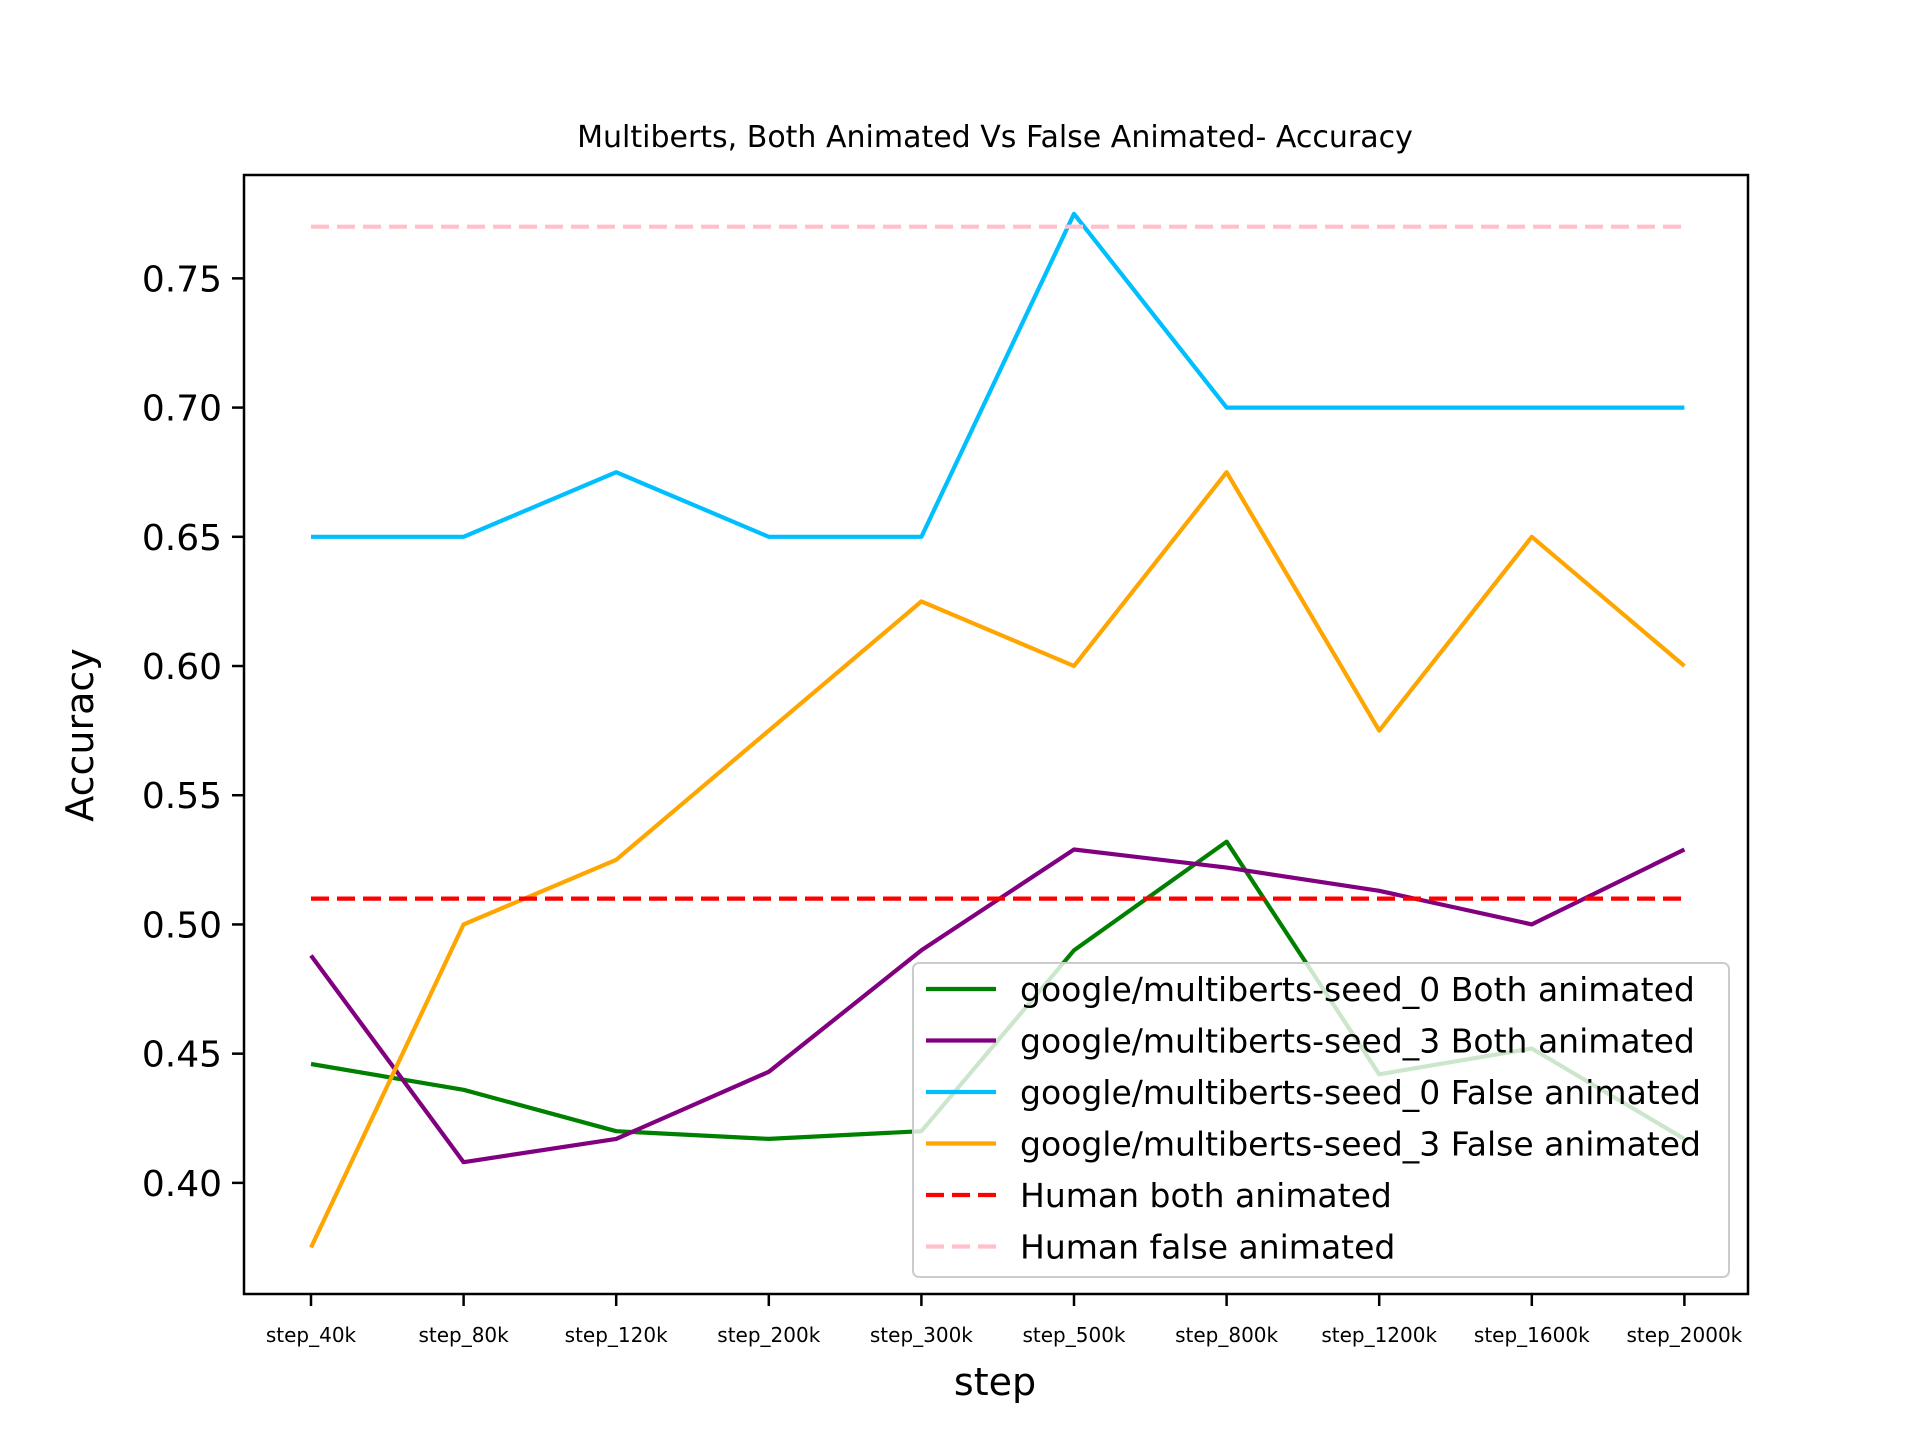 The image size is (1920, 1440). What do you see at coordinates (1360, 1144) in the screenshot?
I see `legend-label: google/multiberts-seed_3 False animated` at bounding box center [1360, 1144].